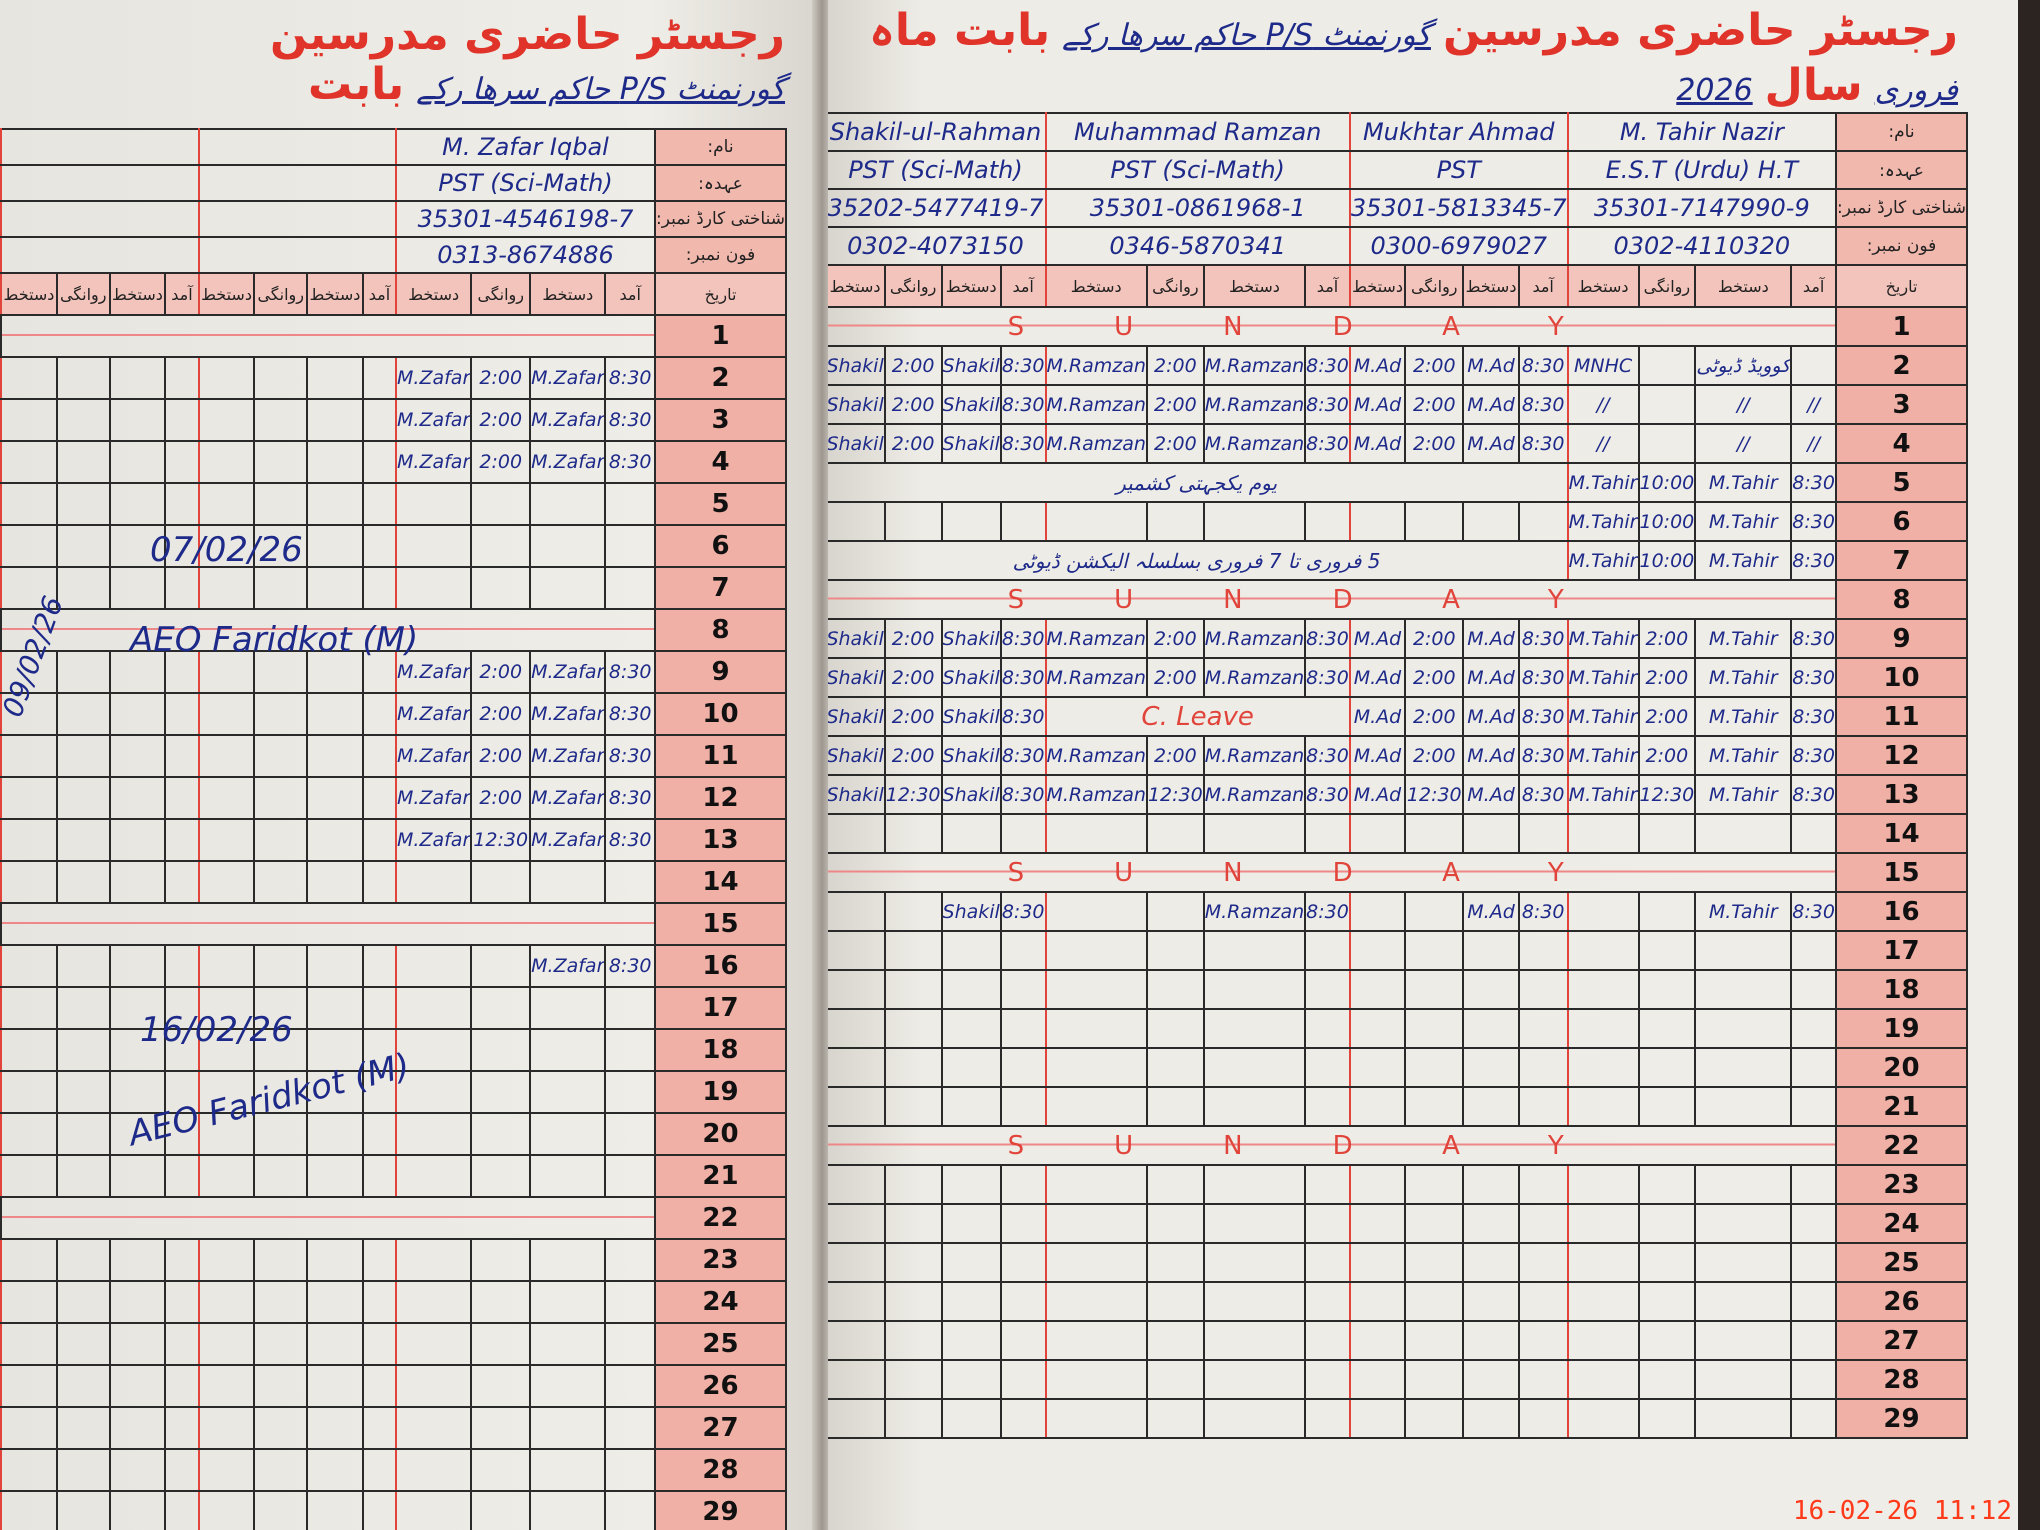  Describe the element at coordinates (1667, 560) in the screenshot. I see `time-cell: 10:00` at that location.